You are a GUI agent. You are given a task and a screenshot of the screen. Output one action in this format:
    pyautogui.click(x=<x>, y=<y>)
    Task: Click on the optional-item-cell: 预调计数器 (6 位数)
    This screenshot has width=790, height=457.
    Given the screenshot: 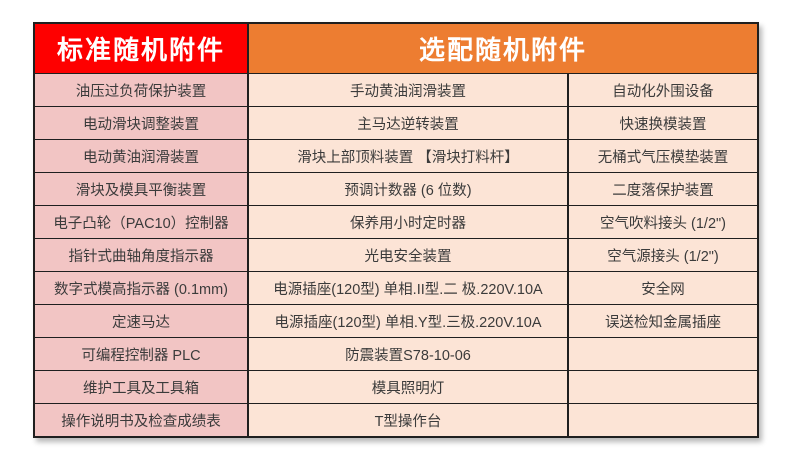 What is the action you would take?
    pyautogui.click(x=408, y=189)
    